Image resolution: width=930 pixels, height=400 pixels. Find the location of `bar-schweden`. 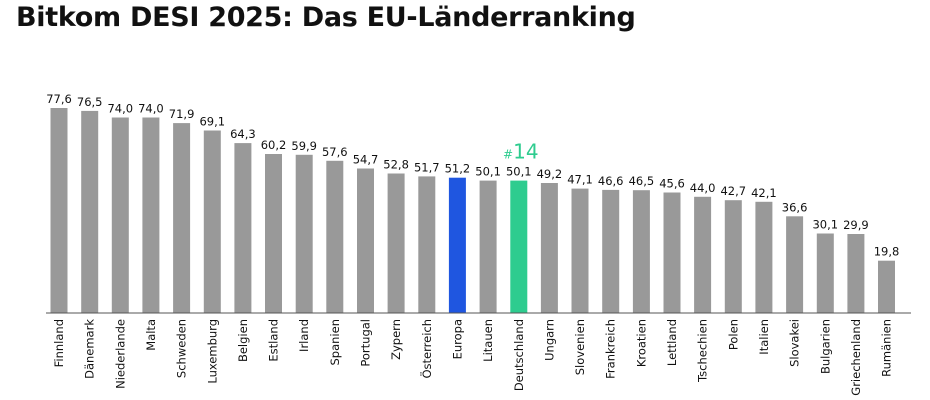

bar-schweden is located at coordinates (182, 218).